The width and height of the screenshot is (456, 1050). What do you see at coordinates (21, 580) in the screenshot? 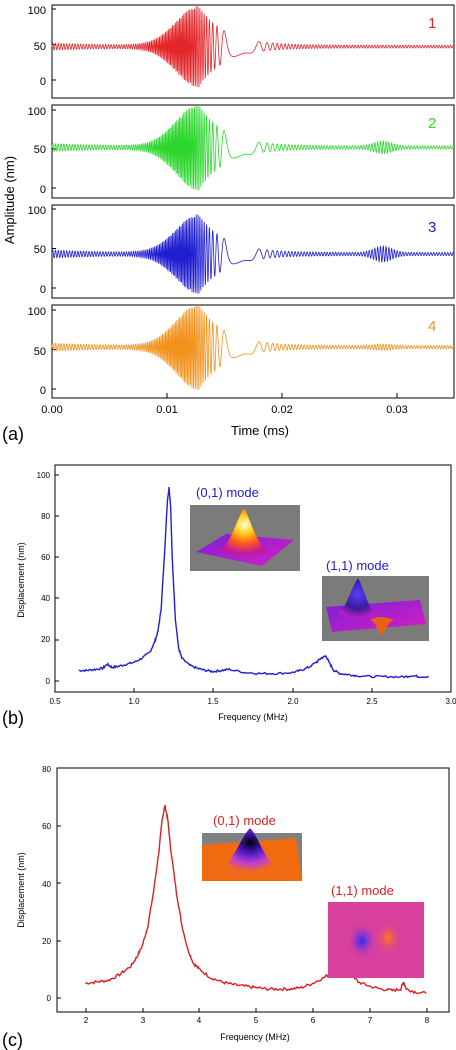
I see `b-y-axis-label: Displacement (nm)` at bounding box center [21, 580].